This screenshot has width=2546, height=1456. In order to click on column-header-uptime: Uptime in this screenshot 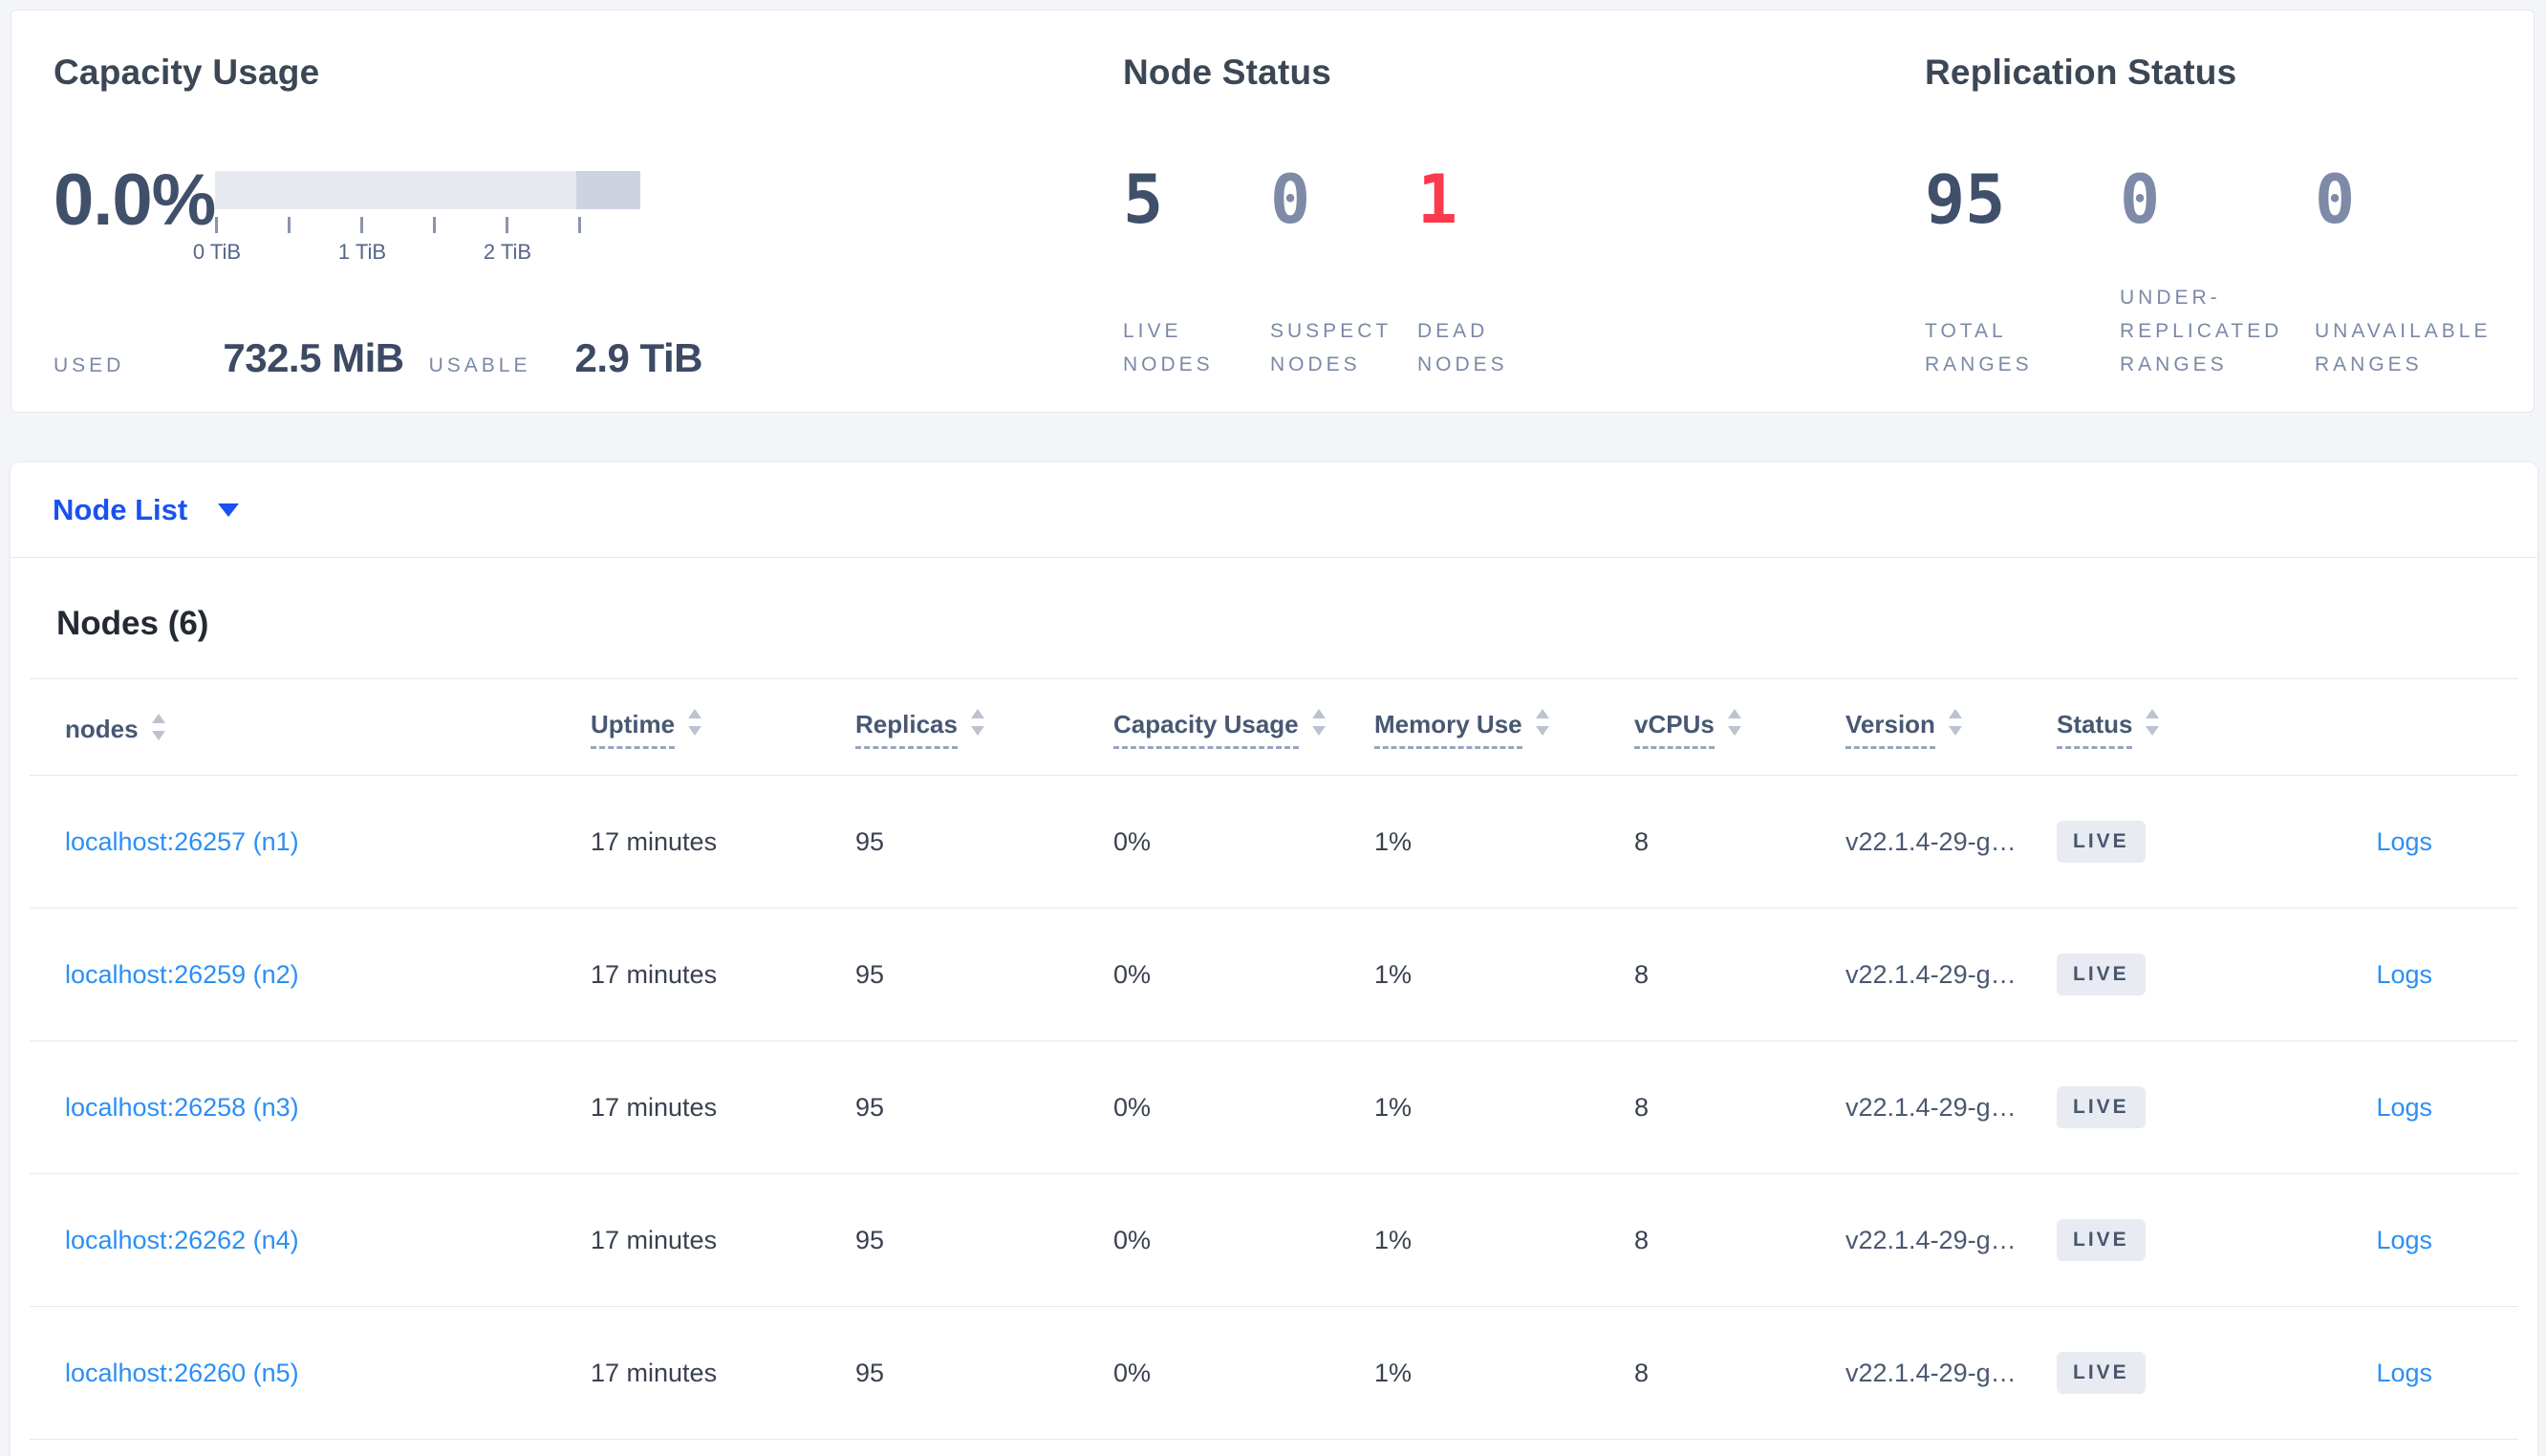, I will do `click(723, 727)`.